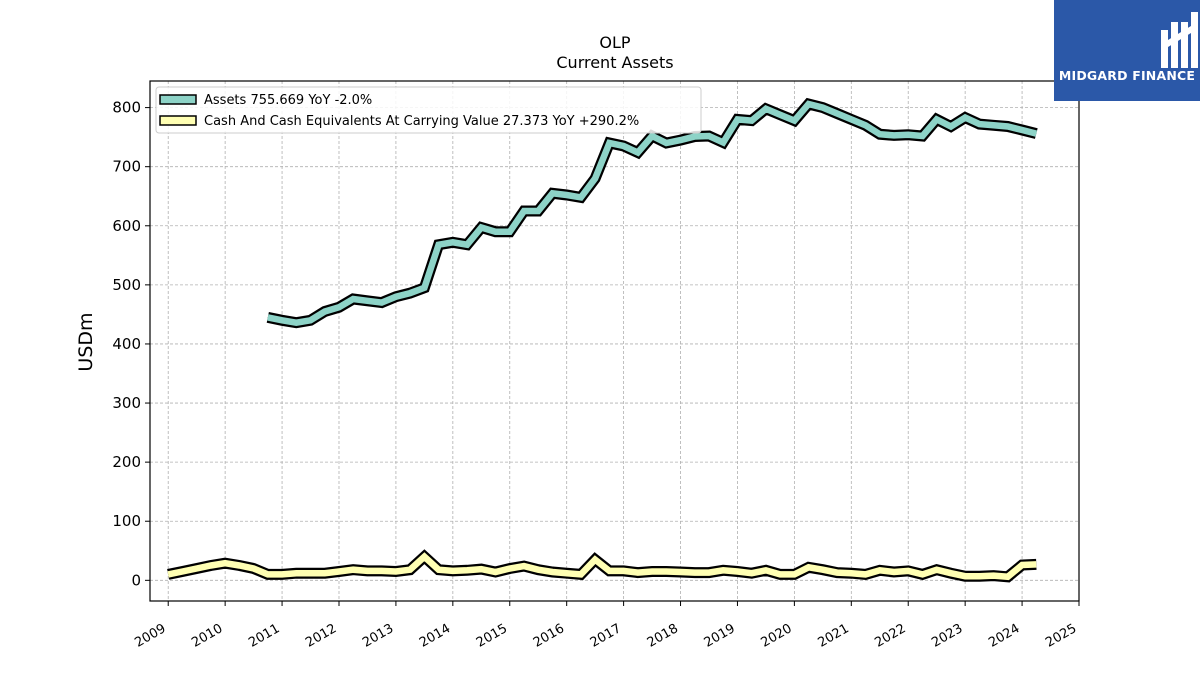 This screenshot has height=675, width=1200. What do you see at coordinates (663, 636) in the screenshot?
I see `x-tick-label: 2018` at bounding box center [663, 636].